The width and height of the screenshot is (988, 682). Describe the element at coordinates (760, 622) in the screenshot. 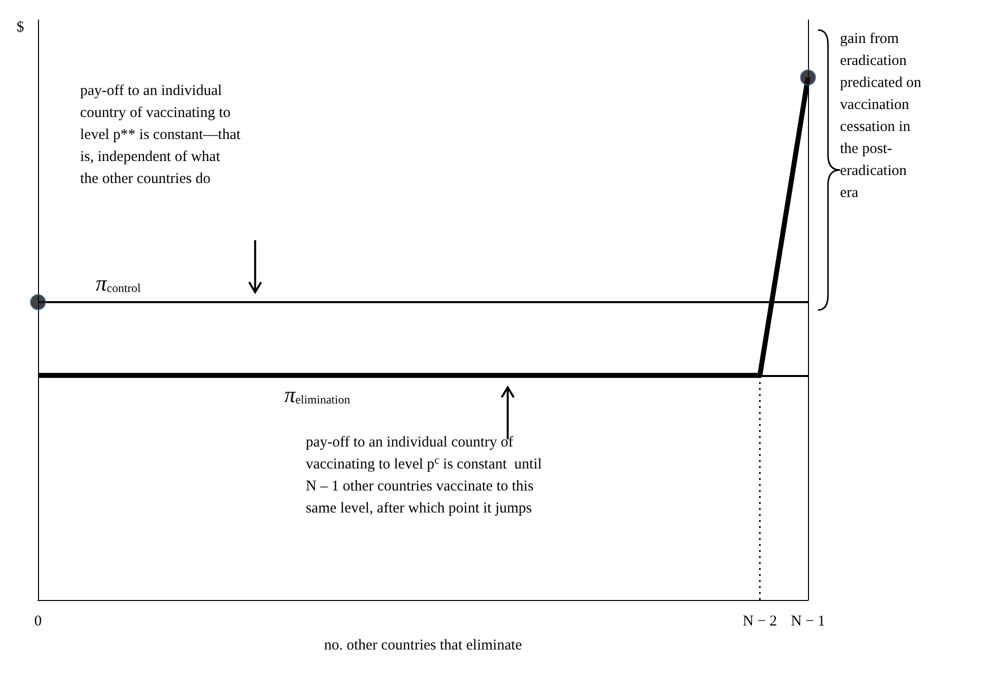

I see `x-tick-label: N − 2` at that location.